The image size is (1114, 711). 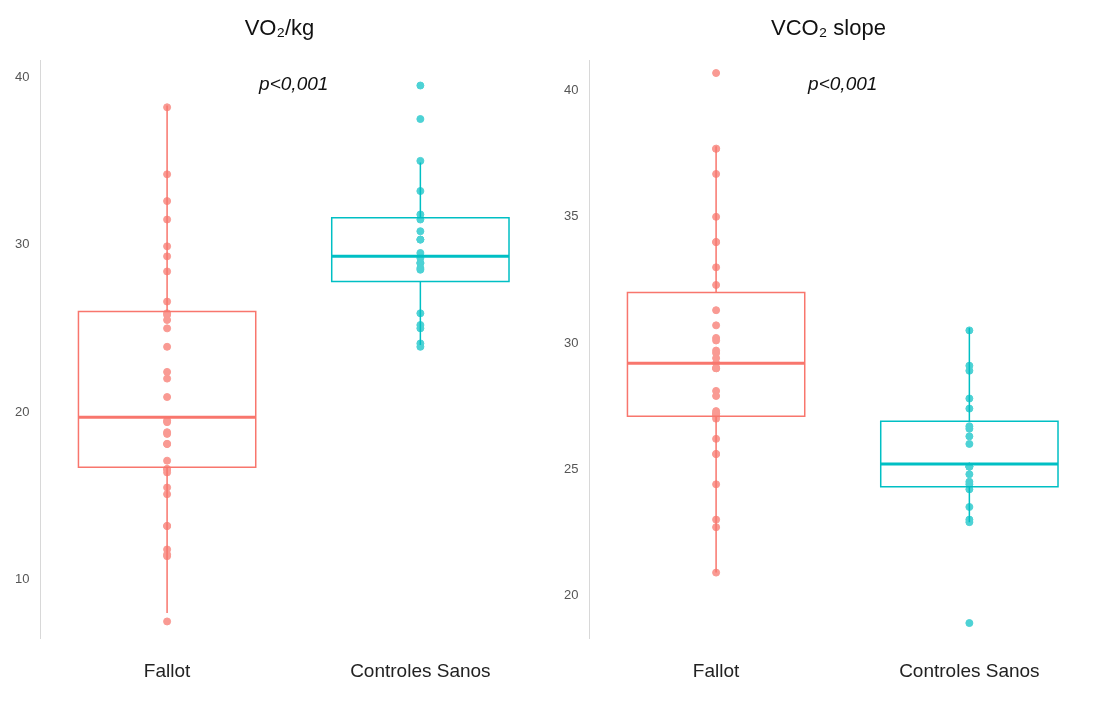 I want to click on y-tick-label: 35, so click(x=571, y=216).